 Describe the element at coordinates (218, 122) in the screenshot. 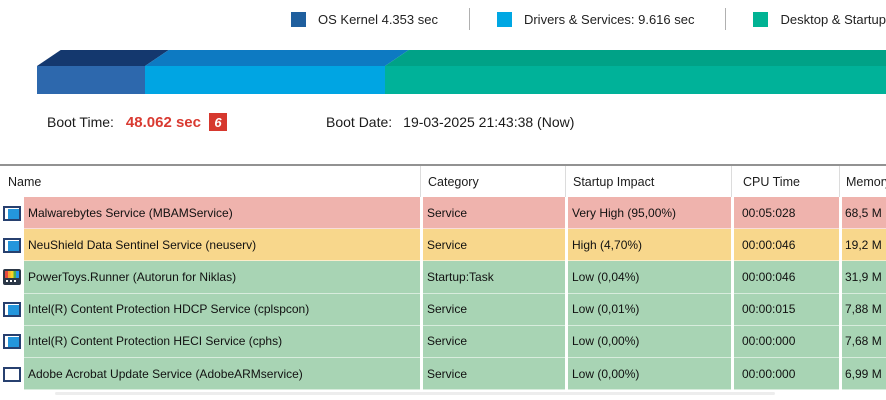

I see `boot-count-badge: 6` at that location.